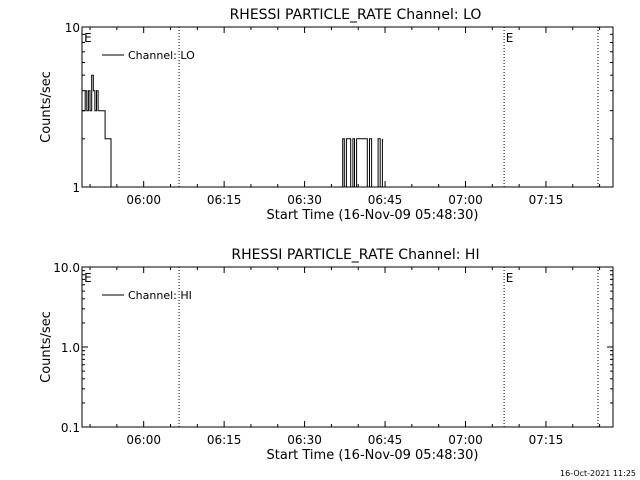 The height and width of the screenshot is (480, 640). What do you see at coordinates (70, 348) in the screenshot?
I see `y-tick-label: 1.0` at bounding box center [70, 348].